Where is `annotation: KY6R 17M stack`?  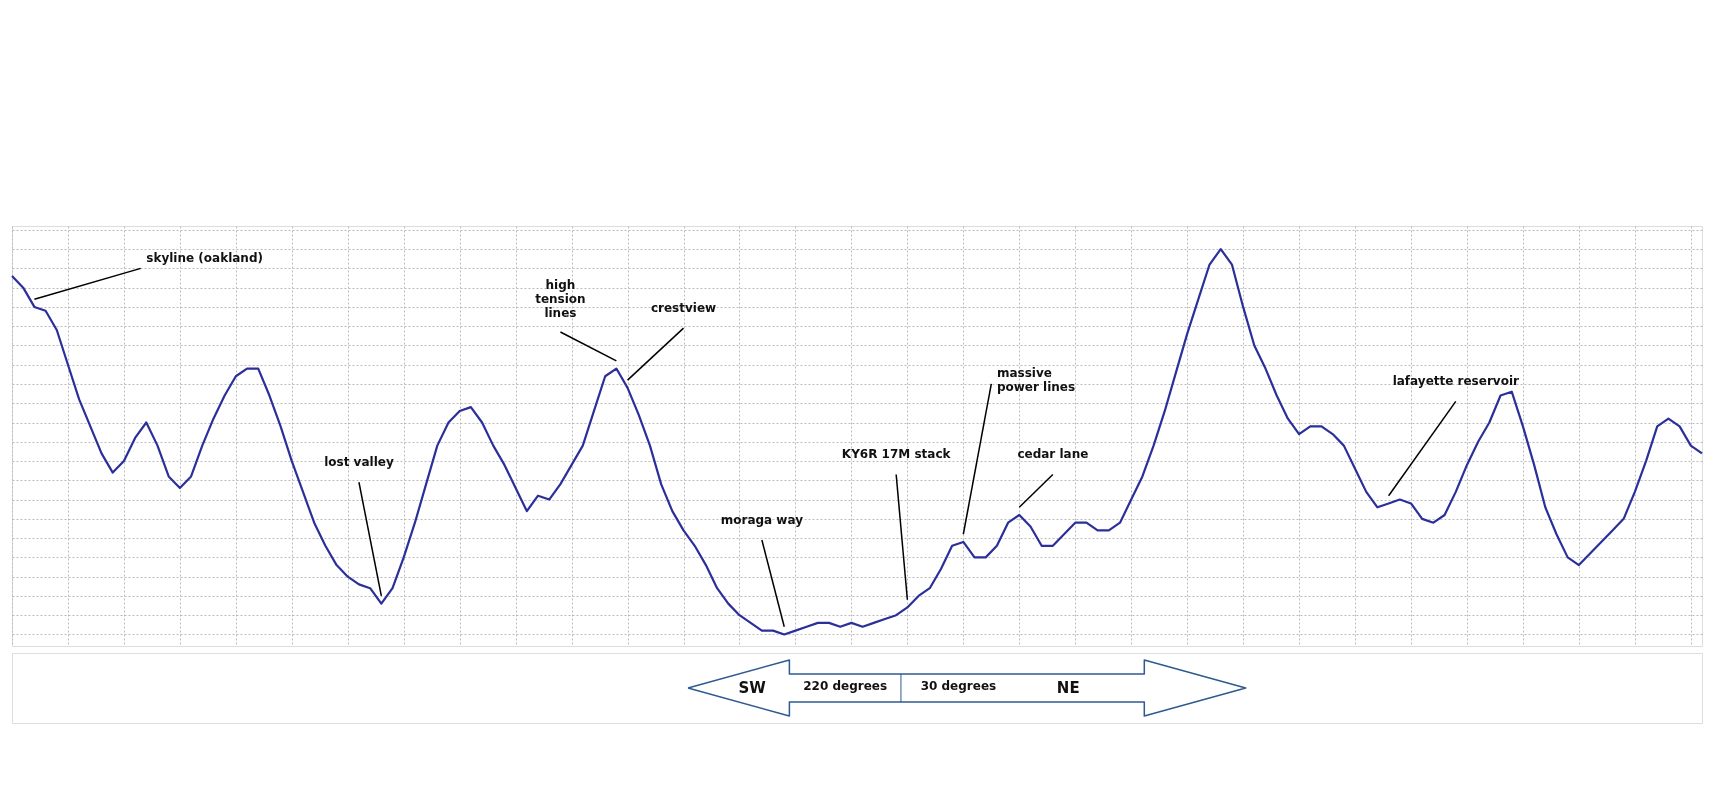 annotation: KY6R 17M stack is located at coordinates (896, 454).